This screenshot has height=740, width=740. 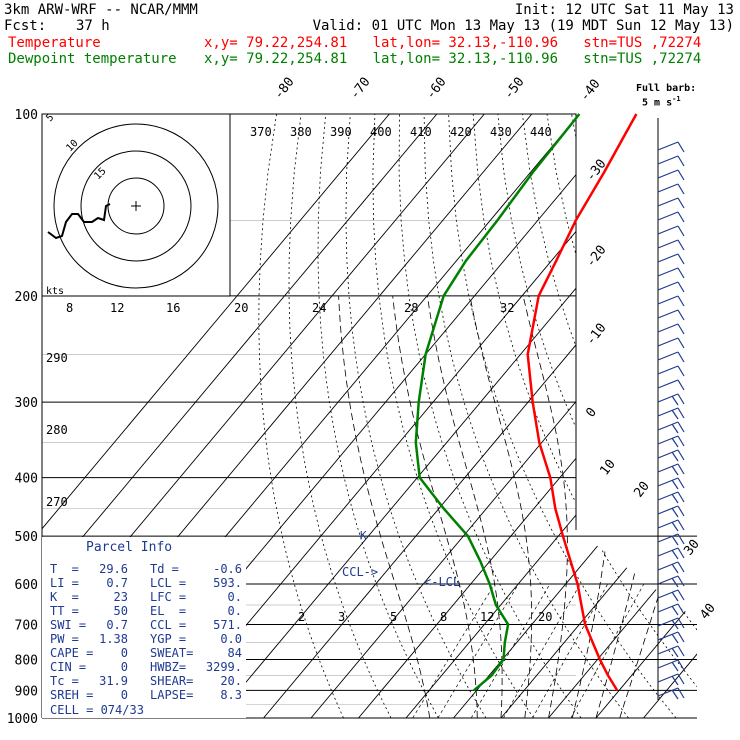 What do you see at coordinates (64, 681) in the screenshot?
I see `parcel-cell: Tc =` at bounding box center [64, 681].